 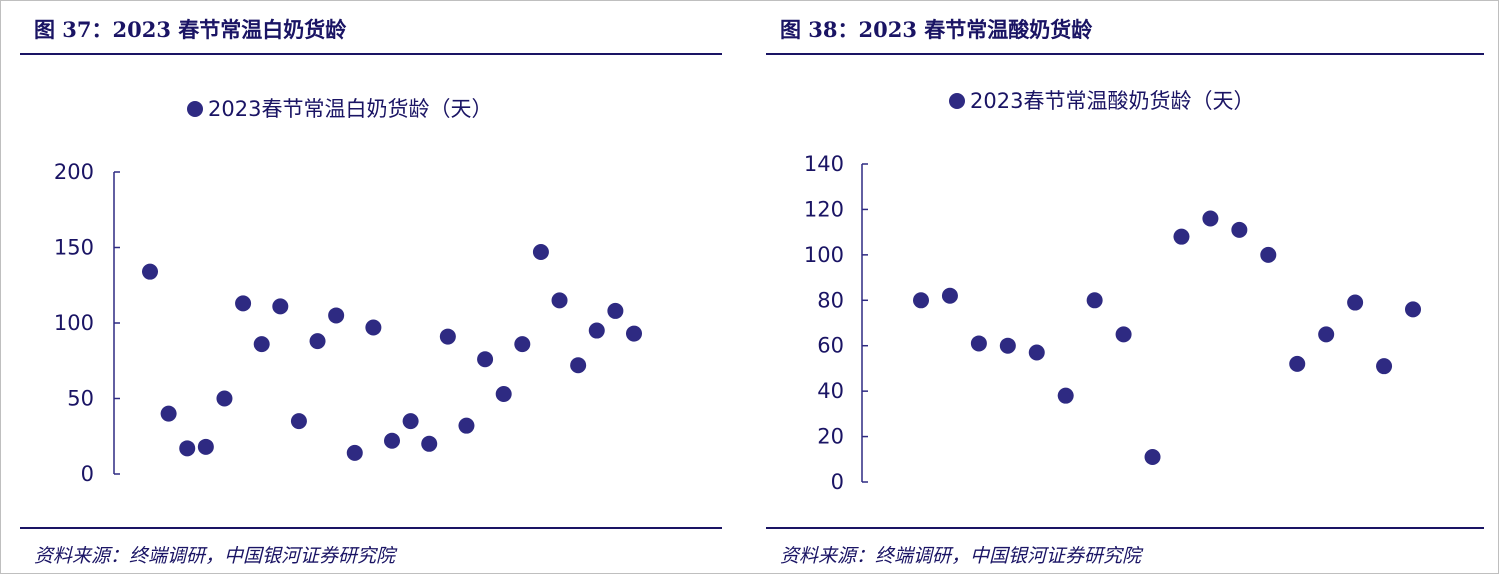 I want to click on figure-37-title: 图 37：2023 春节常温白奶货龄, so click(x=190, y=29).